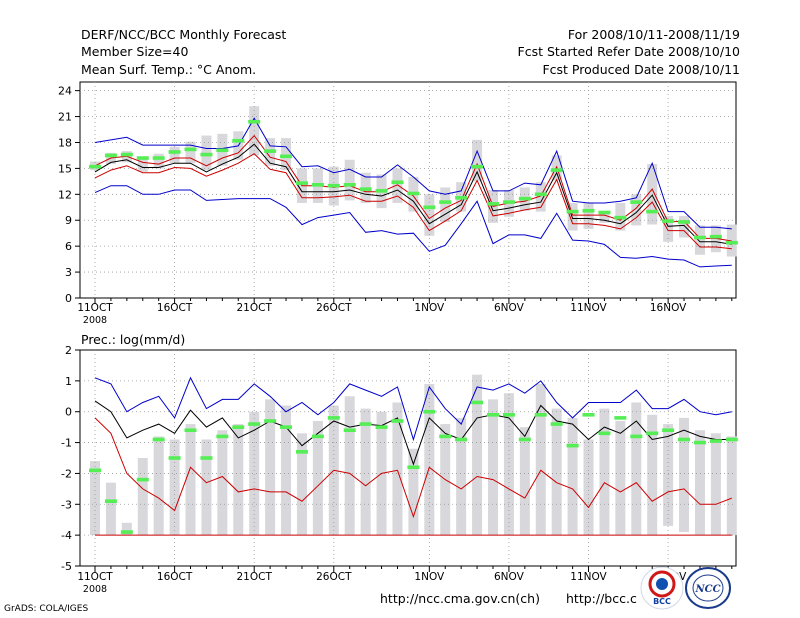 This screenshot has width=800, height=618. I want to click on ncc-logo-text: NCC, so click(707, 589).